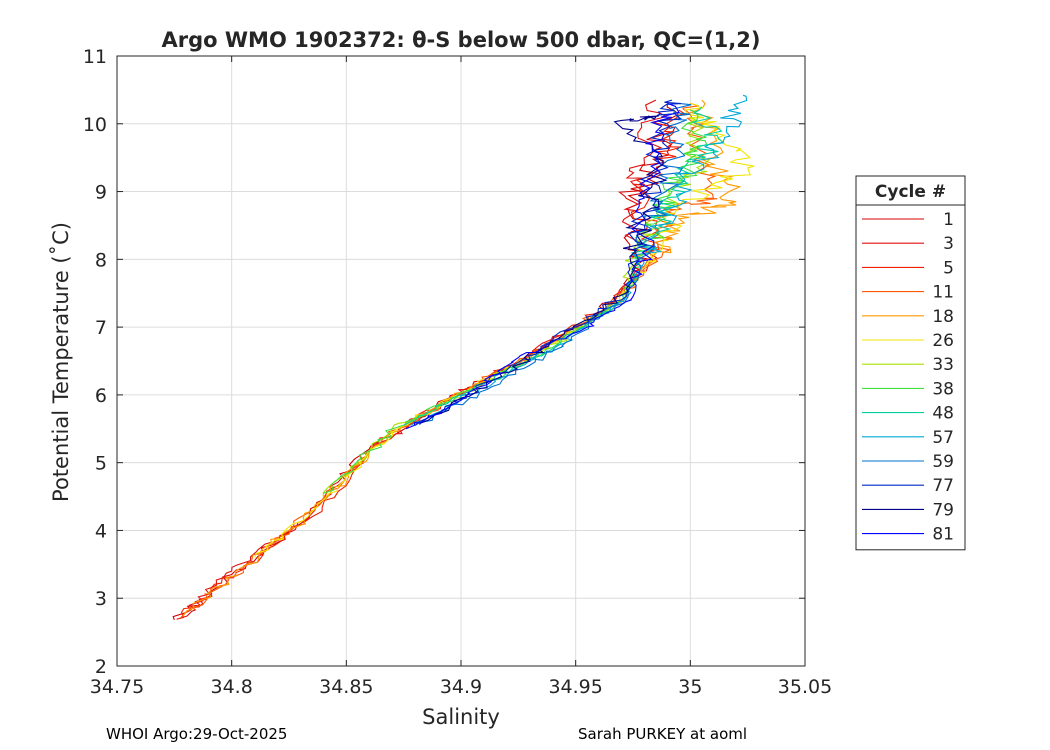 Image resolution: width=1050 pixels, height=750 pixels. What do you see at coordinates (575, 687) in the screenshot?
I see `x-tick-label: 34.95` at bounding box center [575, 687].